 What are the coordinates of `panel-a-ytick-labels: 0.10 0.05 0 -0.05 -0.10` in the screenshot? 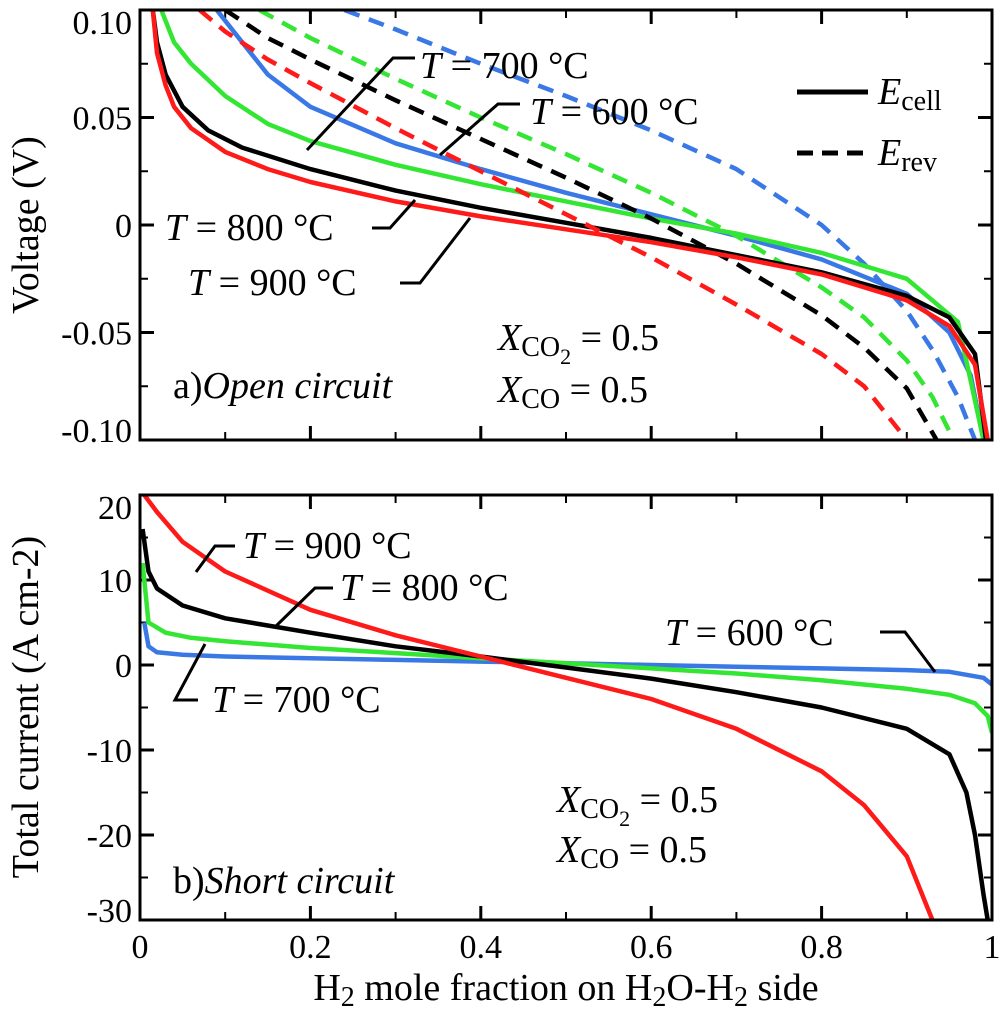 It's located at (96, 227).